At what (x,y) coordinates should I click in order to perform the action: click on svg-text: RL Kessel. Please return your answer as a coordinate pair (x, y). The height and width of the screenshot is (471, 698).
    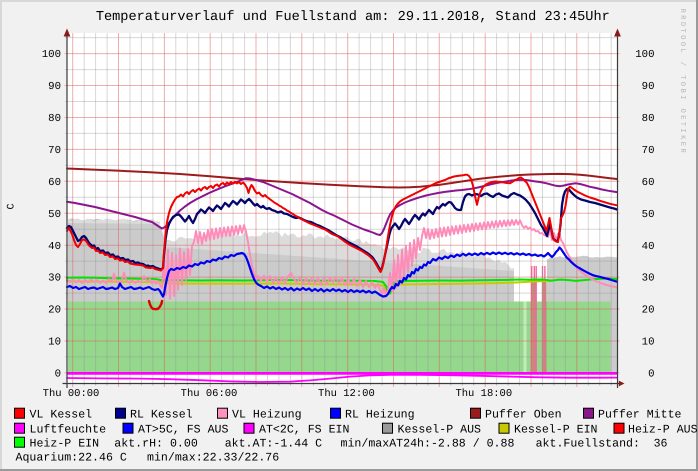
    Looking at the image, I should click on (161, 414).